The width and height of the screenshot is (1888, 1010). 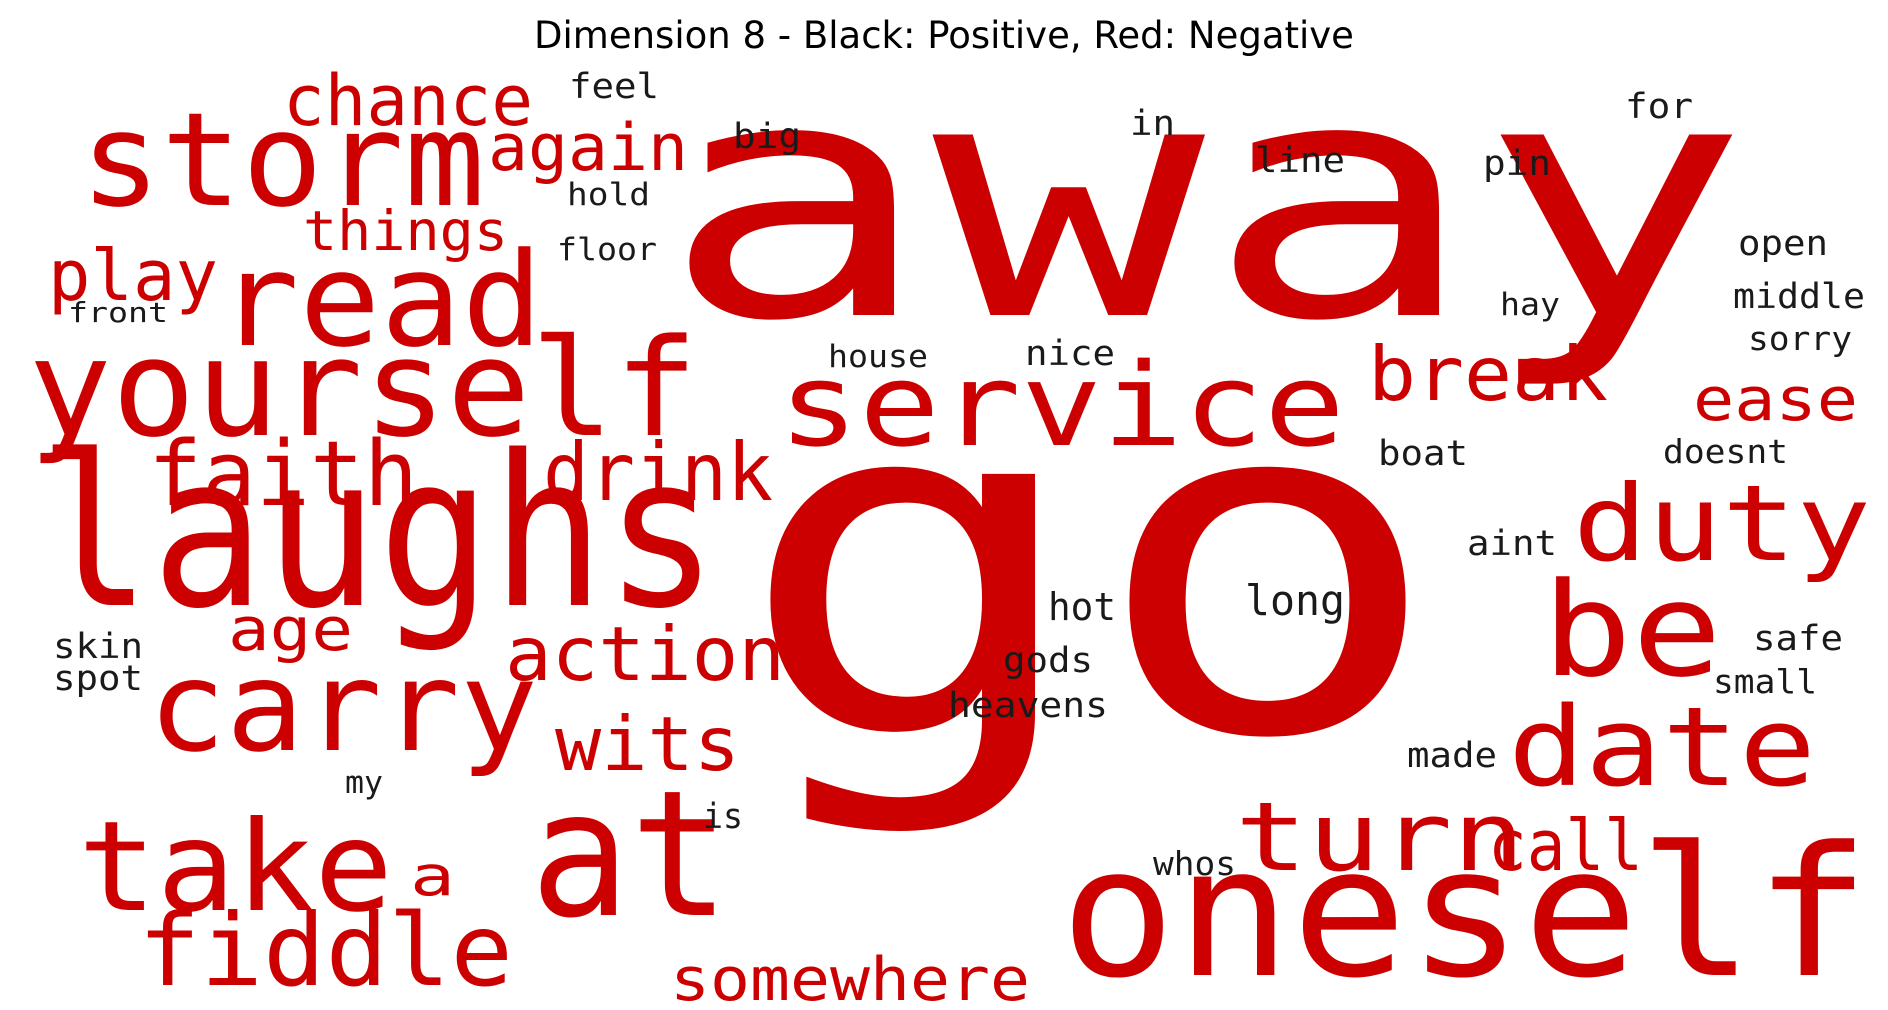 What do you see at coordinates (607, 250) in the screenshot?
I see `word-floor: floor` at bounding box center [607, 250].